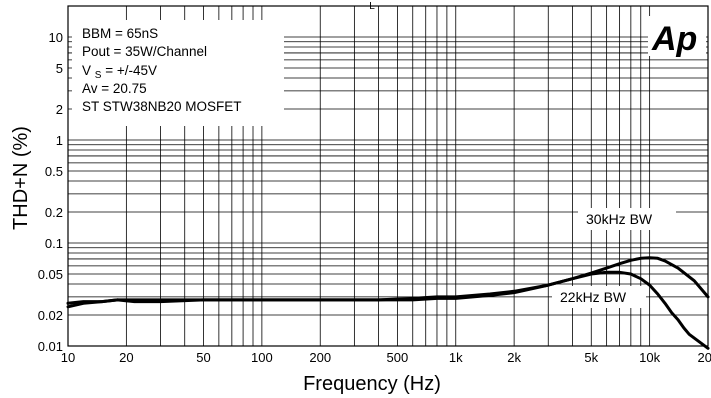 Image resolution: width=711 pixels, height=398 pixels. What do you see at coordinates (59, 68) in the screenshot?
I see `y-tick-label: 5` at bounding box center [59, 68].